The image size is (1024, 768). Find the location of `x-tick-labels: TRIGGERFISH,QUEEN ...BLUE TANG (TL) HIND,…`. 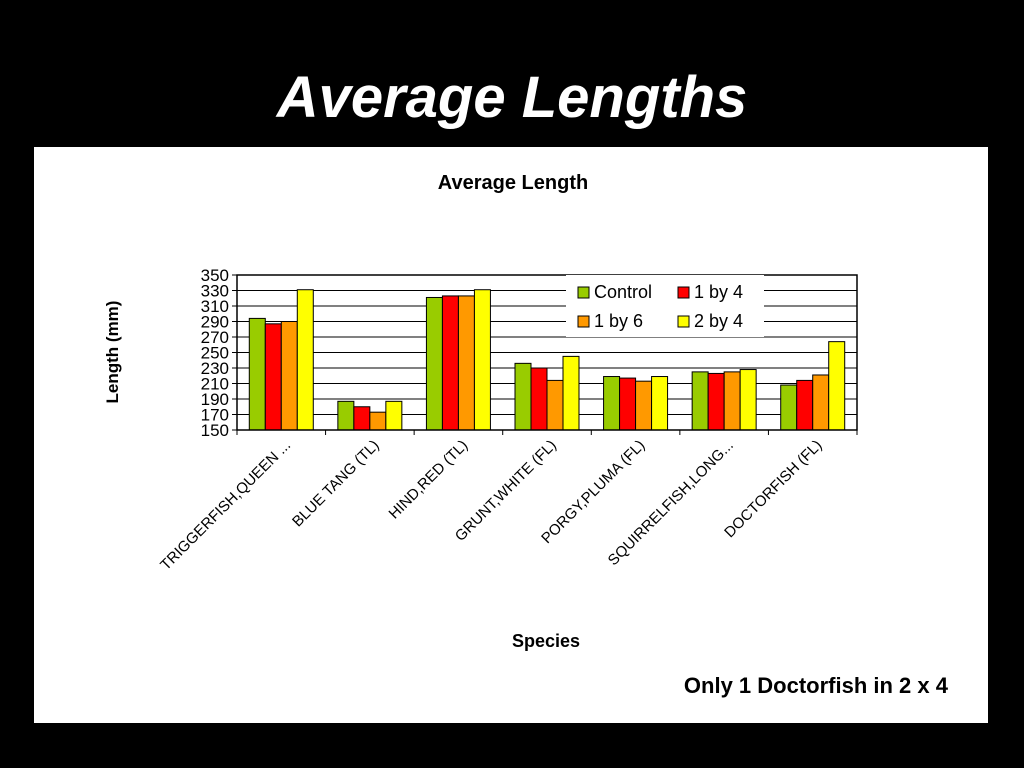

x-tick-labels: TRIGGERFISH,QUEEN ...BLUE TANG (TL) HIND,… is located at coordinates (491, 505).